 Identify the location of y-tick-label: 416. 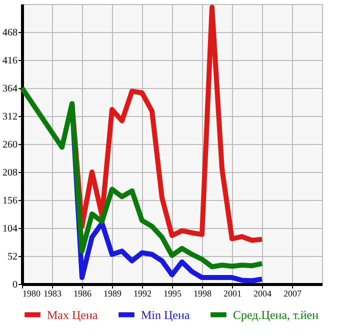
(10, 61).